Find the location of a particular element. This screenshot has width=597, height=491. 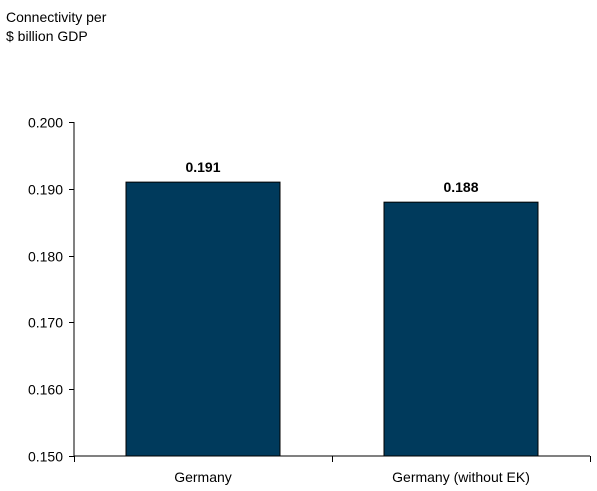

x-tick-label-2: Germany (without EK) is located at coordinates (461, 477).